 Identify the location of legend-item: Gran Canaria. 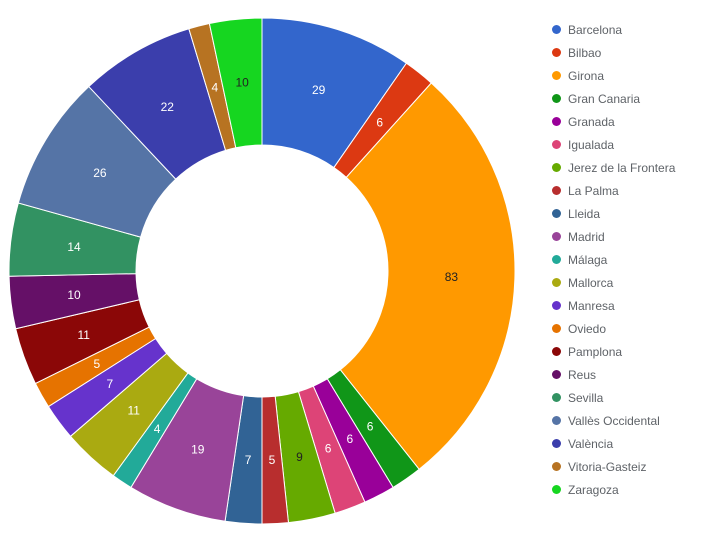
(613, 98).